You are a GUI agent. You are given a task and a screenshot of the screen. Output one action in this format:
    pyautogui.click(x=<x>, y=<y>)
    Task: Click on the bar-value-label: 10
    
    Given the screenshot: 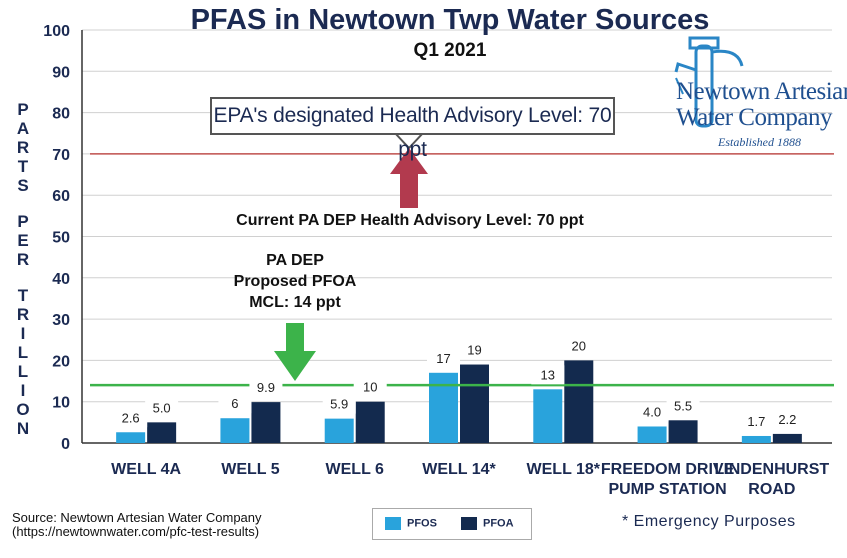 What is the action you would take?
    pyautogui.click(x=370, y=387)
    